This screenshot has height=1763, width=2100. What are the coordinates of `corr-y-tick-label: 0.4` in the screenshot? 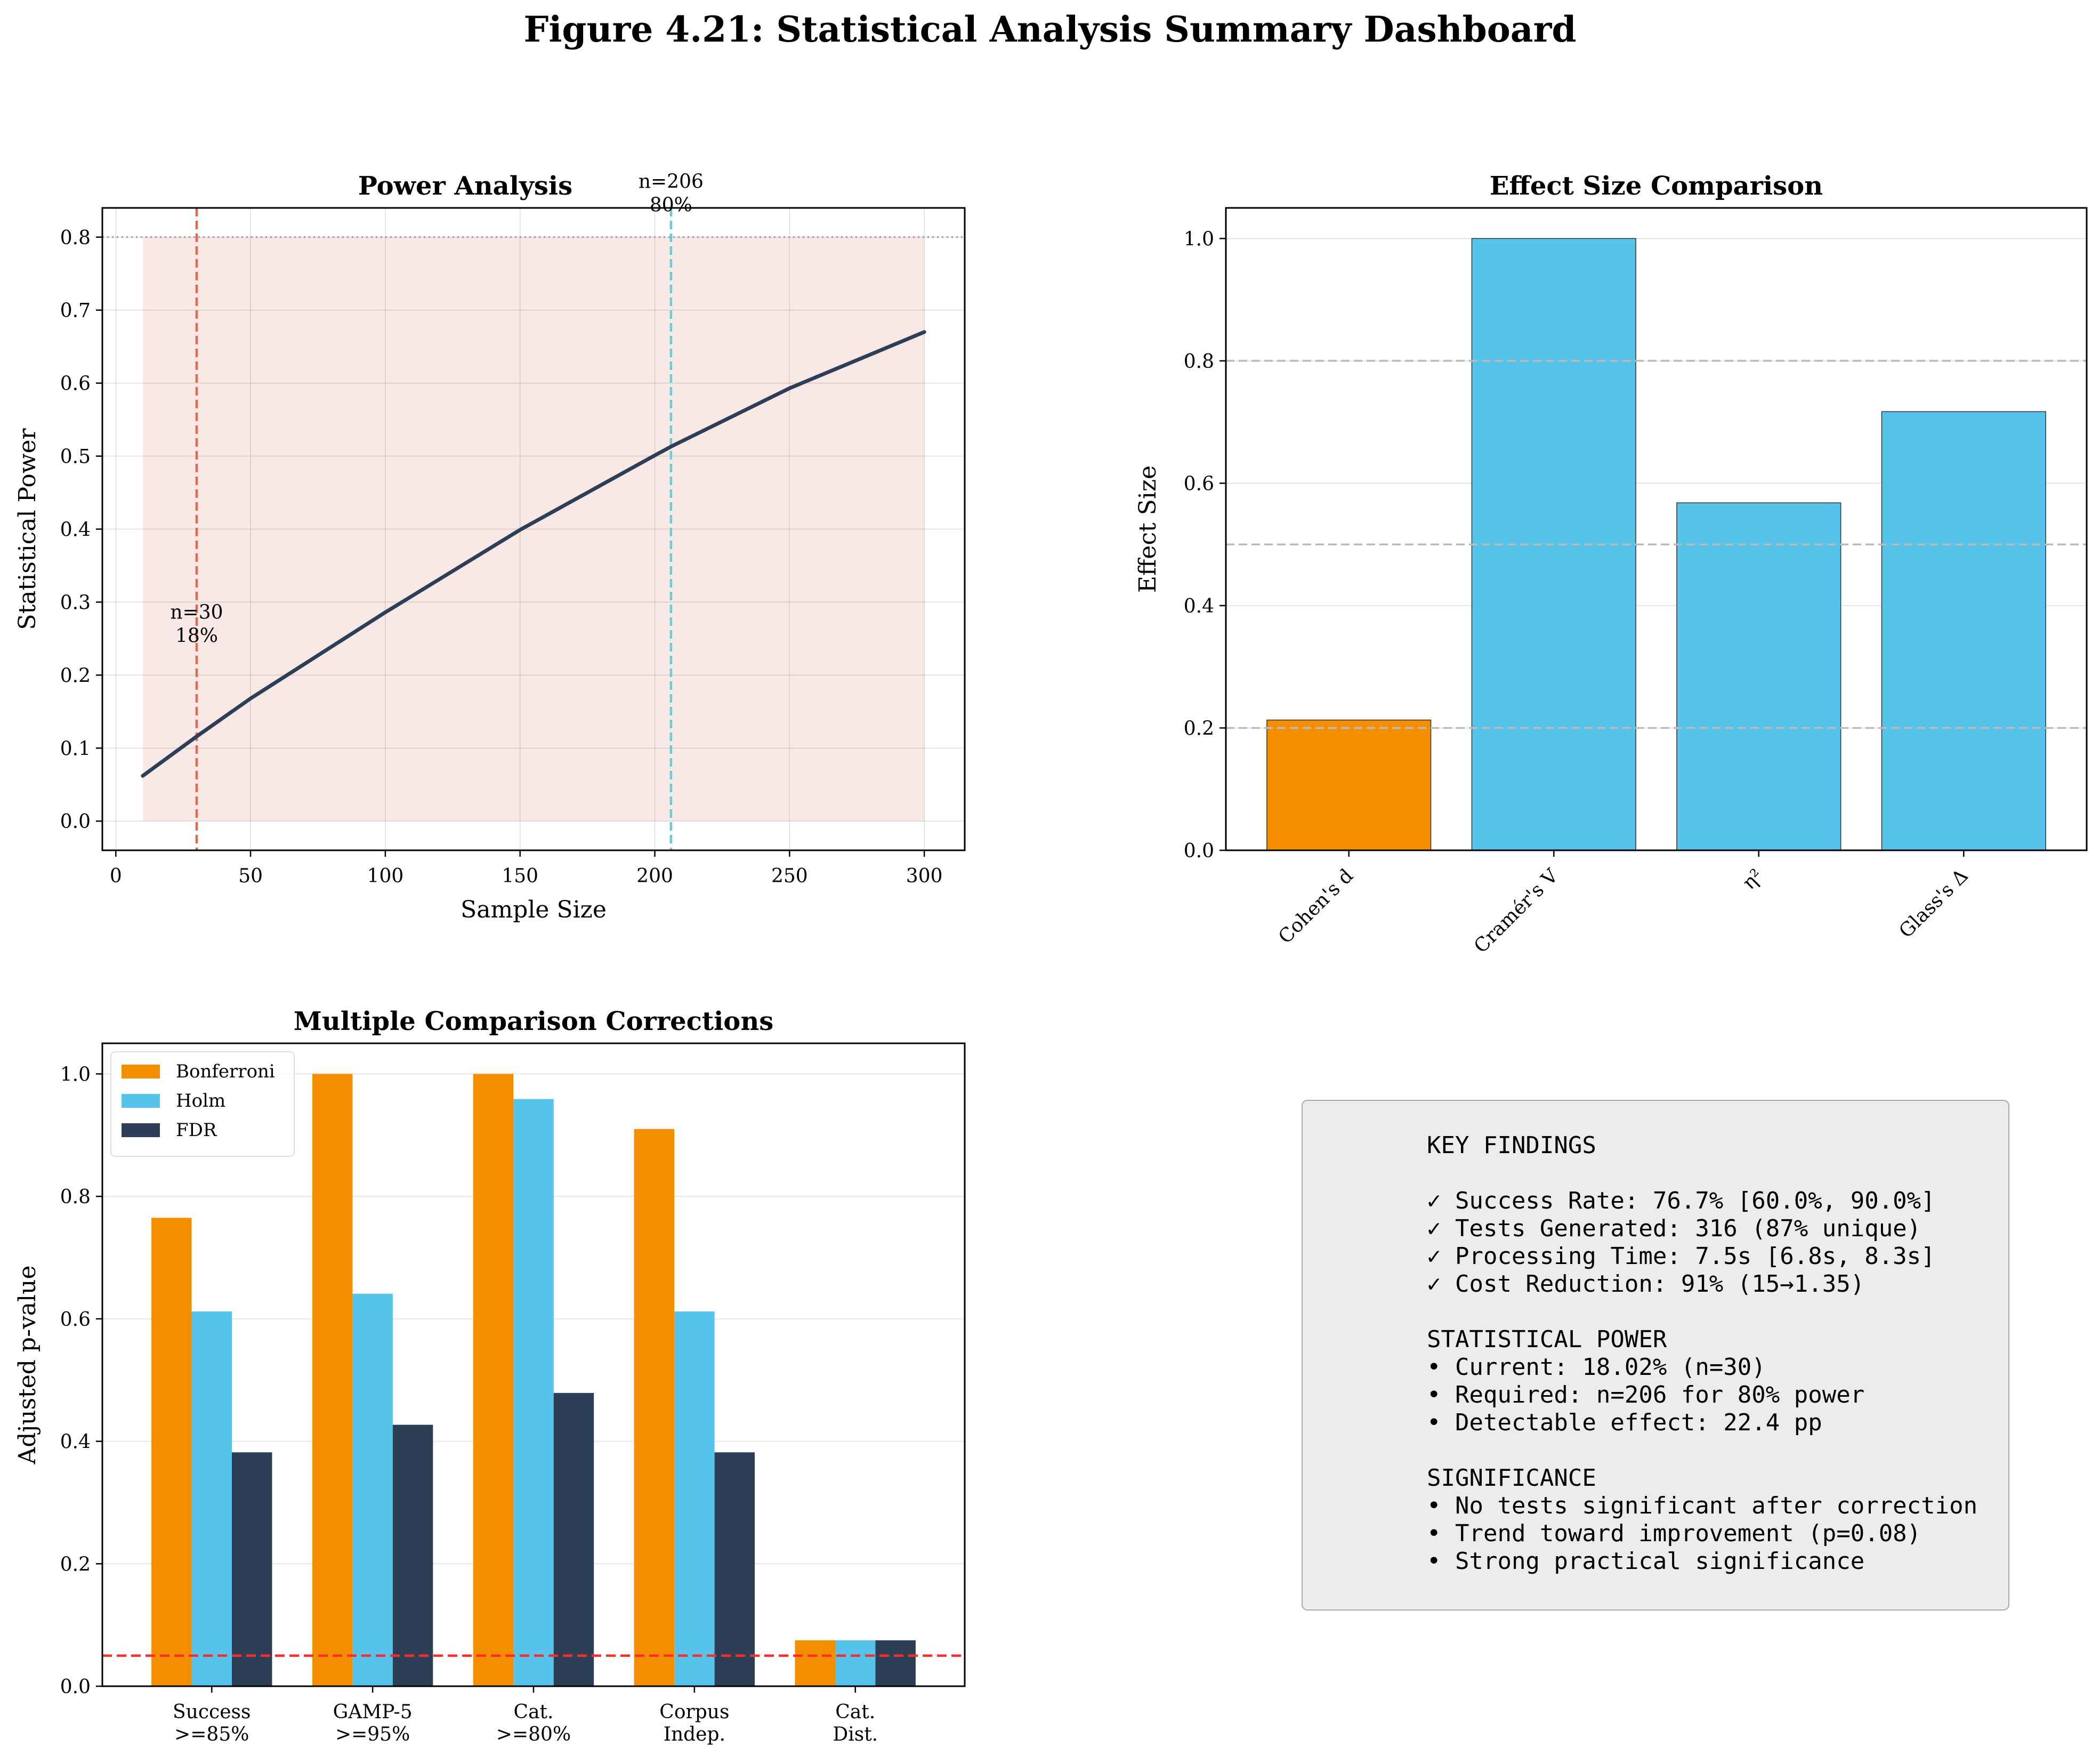 It's located at (75, 1442).